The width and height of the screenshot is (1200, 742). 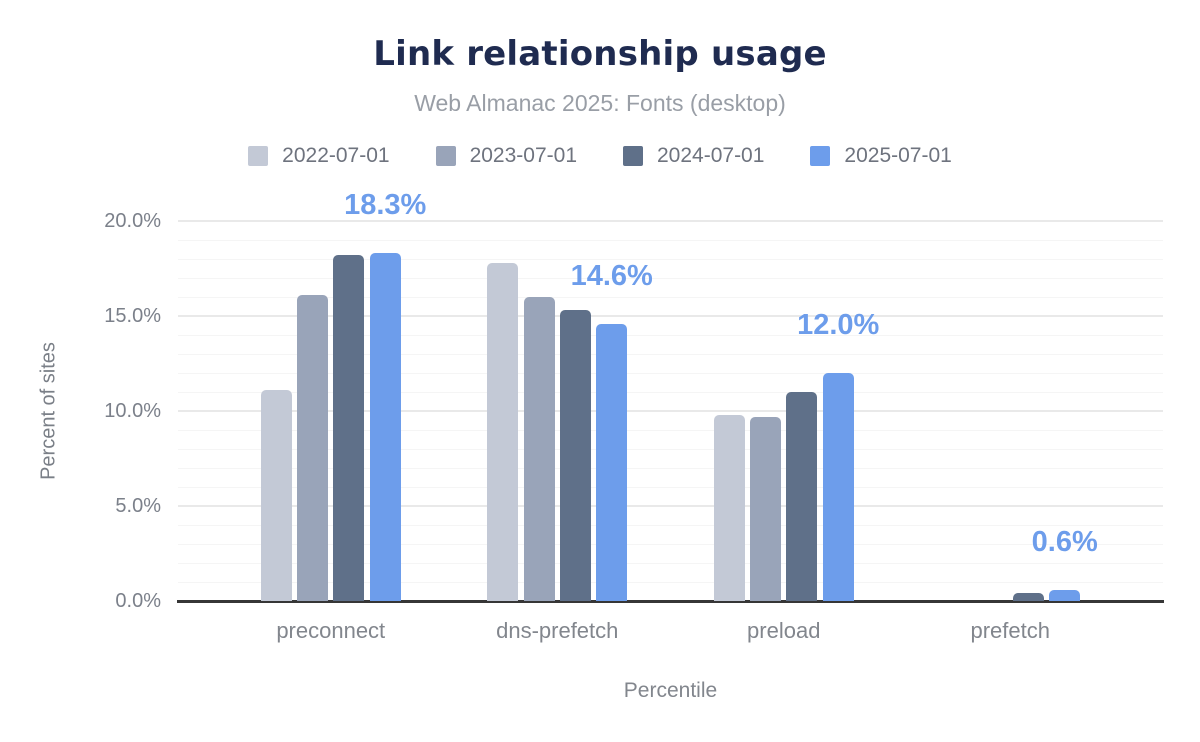 What do you see at coordinates (313, 448) in the screenshot?
I see `bar-2023-07-01-preconnect` at bounding box center [313, 448].